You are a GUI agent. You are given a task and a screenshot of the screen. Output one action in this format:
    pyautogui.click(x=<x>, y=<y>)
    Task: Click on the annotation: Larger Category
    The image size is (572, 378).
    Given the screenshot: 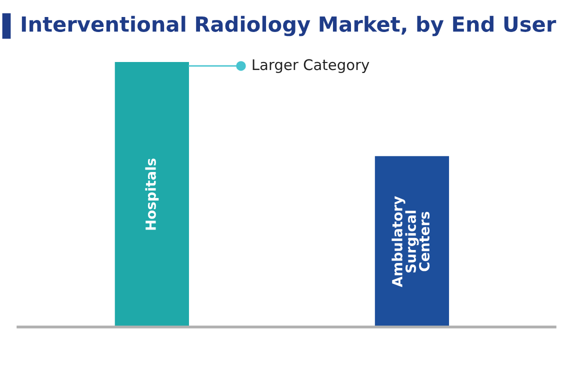 What is the action you would take?
    pyautogui.click(x=311, y=66)
    